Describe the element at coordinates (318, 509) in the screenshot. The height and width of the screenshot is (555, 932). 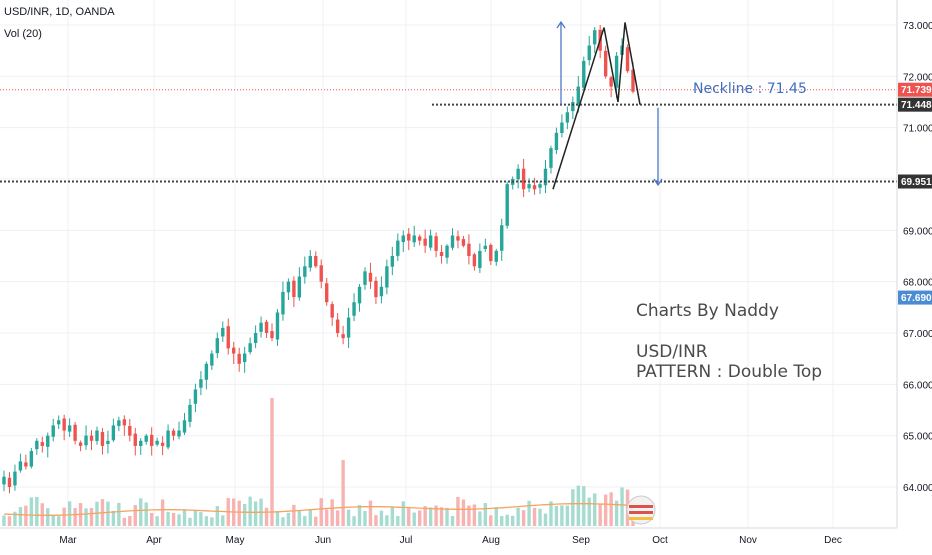
I see `volume-ma-line` at that location.